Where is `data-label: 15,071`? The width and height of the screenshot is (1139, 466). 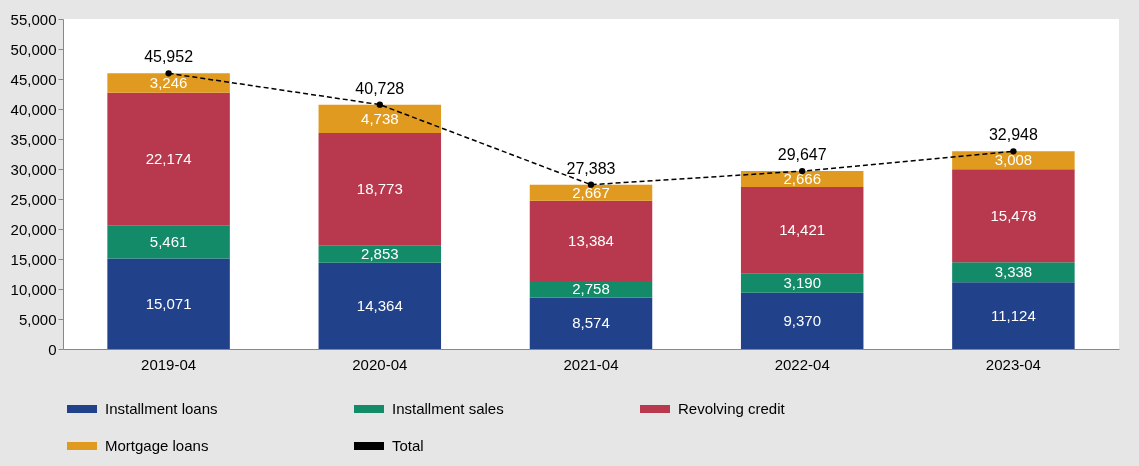
data-label: 15,071 is located at coordinates (168, 303).